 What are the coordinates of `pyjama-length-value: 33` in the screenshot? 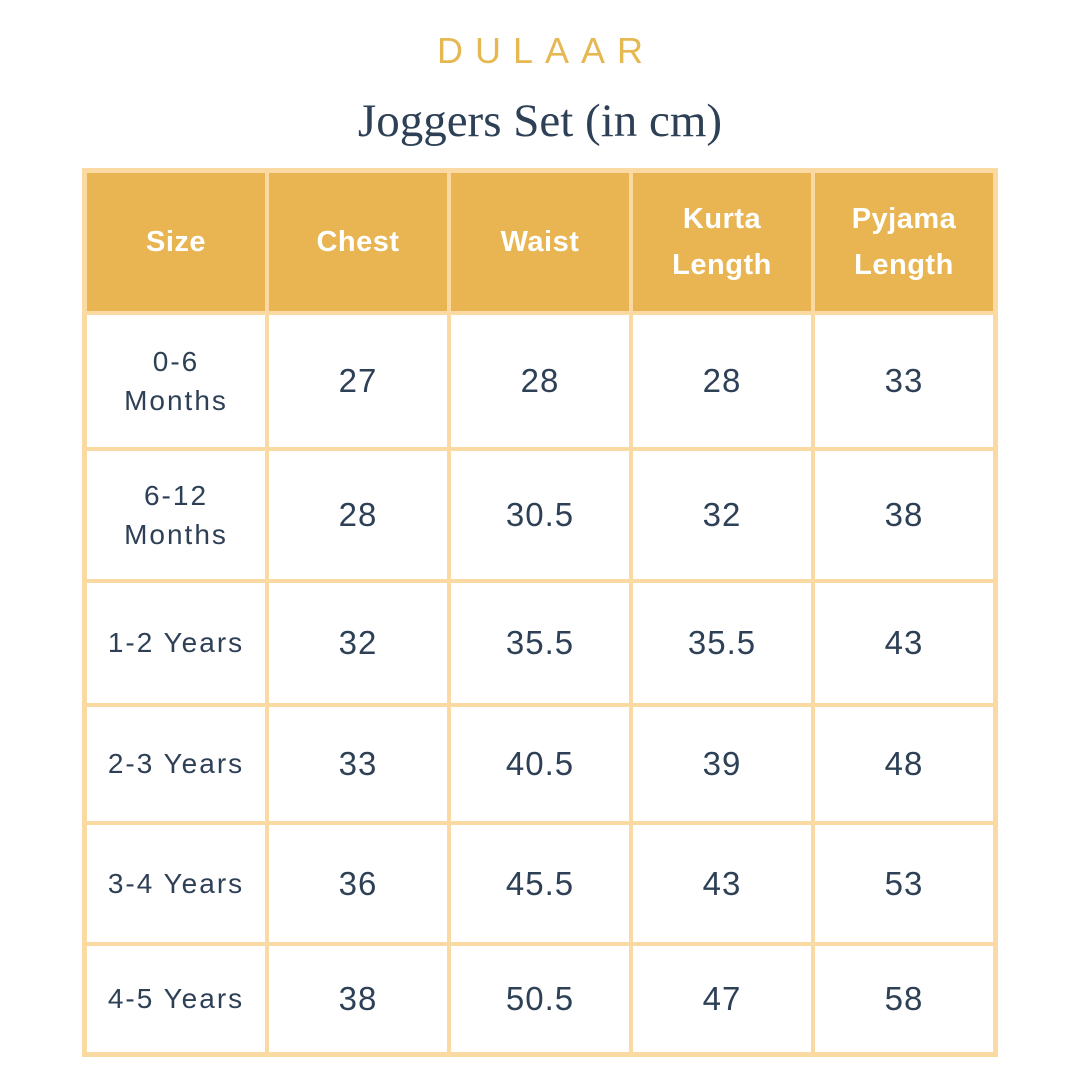 It's located at (904, 381).